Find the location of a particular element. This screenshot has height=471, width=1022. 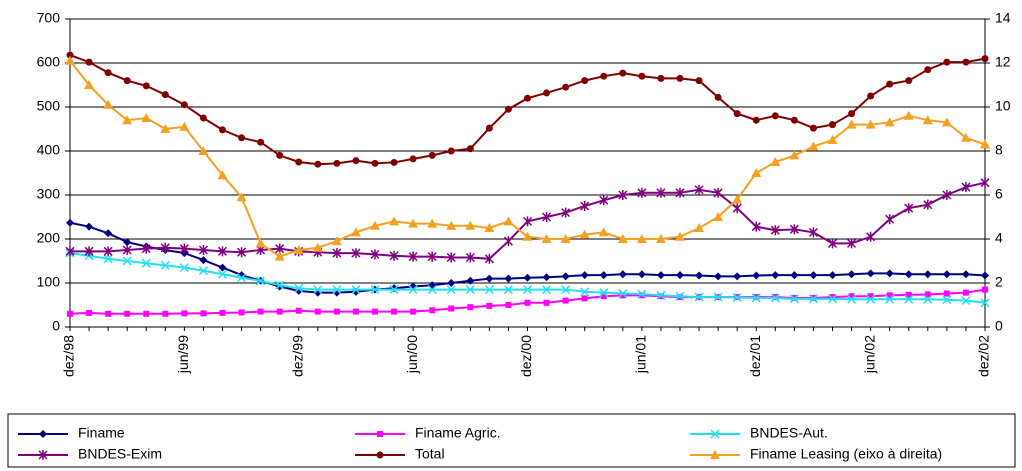

y-tick-label: 300 is located at coordinates (49, 194).